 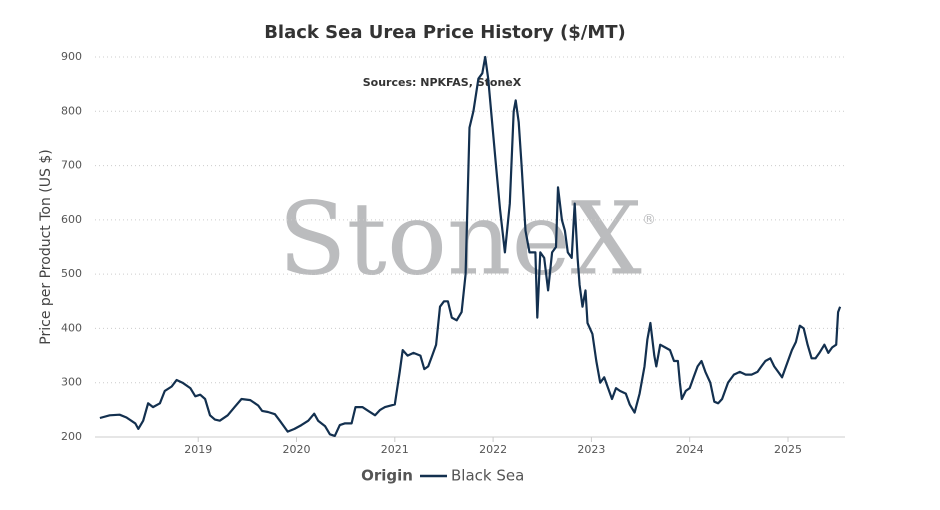 I want to click on y-tick-label: 900, so click(x=71, y=56).